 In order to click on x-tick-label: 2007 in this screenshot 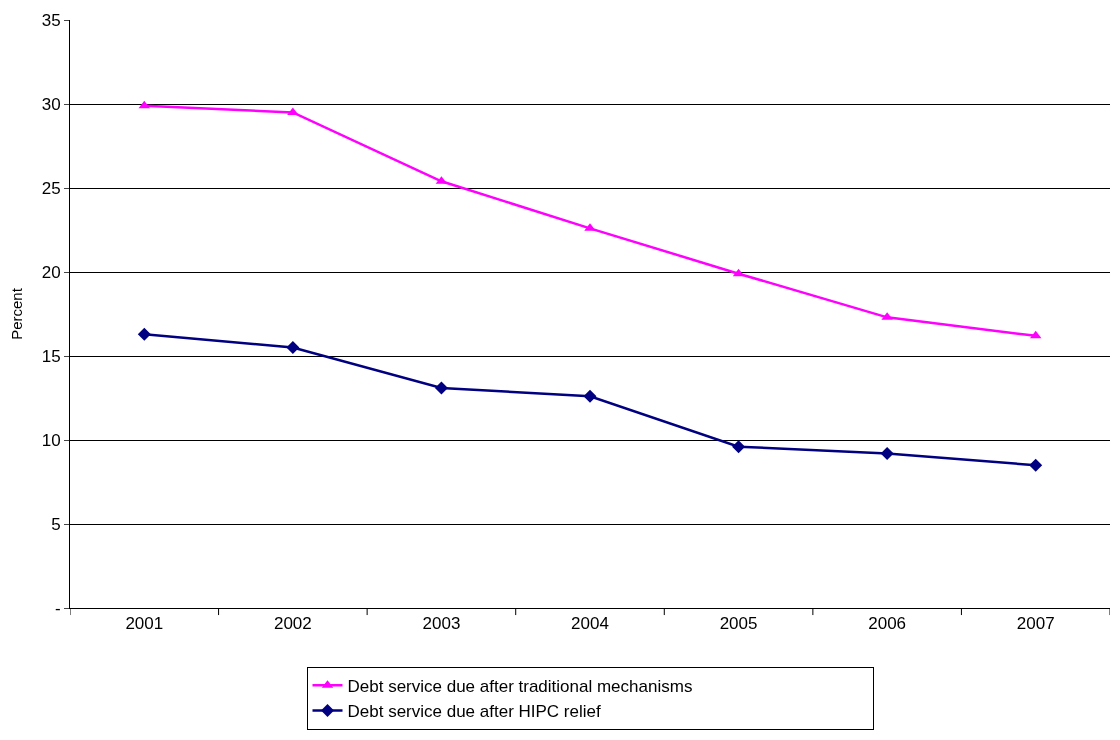, I will do `click(1035, 624)`.